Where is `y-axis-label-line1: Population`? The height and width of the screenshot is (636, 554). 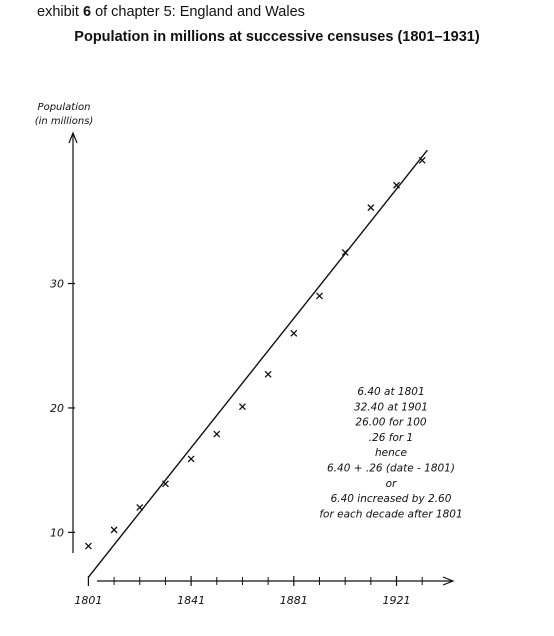 y-axis-label-line1: Population is located at coordinates (64, 107).